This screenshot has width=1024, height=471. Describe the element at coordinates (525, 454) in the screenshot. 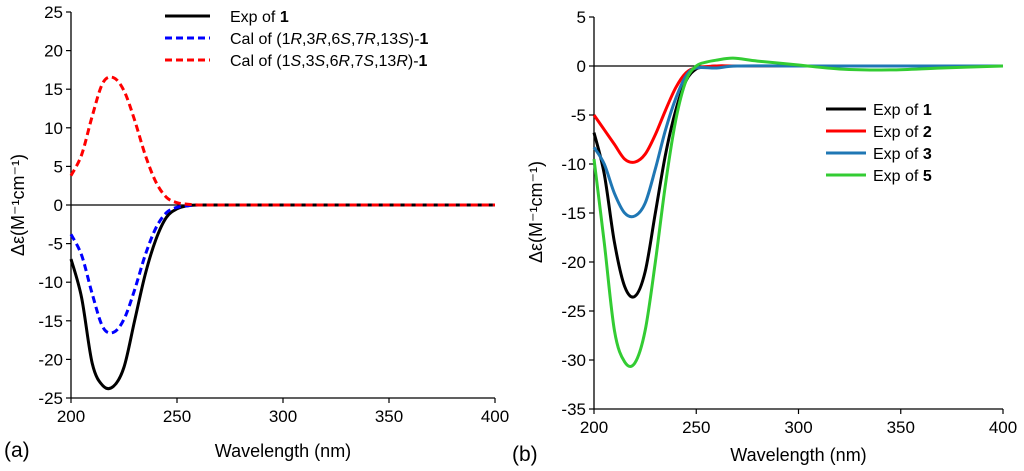

I see `panel-label: (b)` at that location.